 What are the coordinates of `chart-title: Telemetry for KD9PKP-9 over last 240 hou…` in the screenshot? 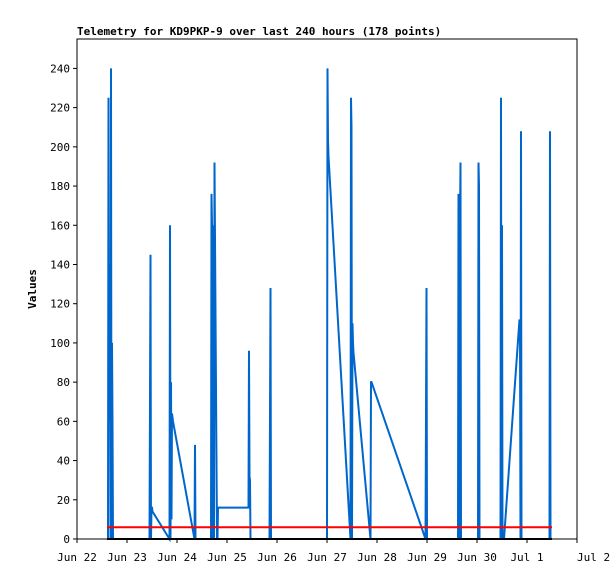 It's located at (259, 31).